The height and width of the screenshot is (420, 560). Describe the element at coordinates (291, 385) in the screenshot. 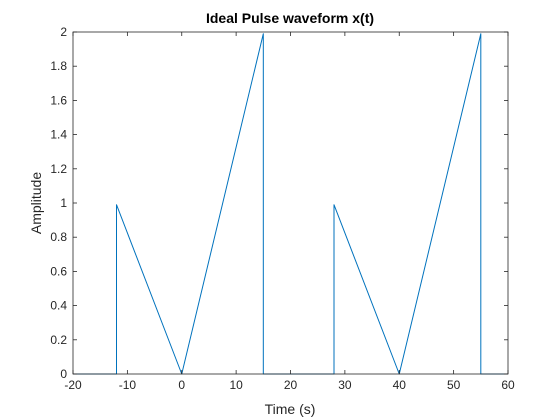

I see `x-tick-label: 20` at that location.